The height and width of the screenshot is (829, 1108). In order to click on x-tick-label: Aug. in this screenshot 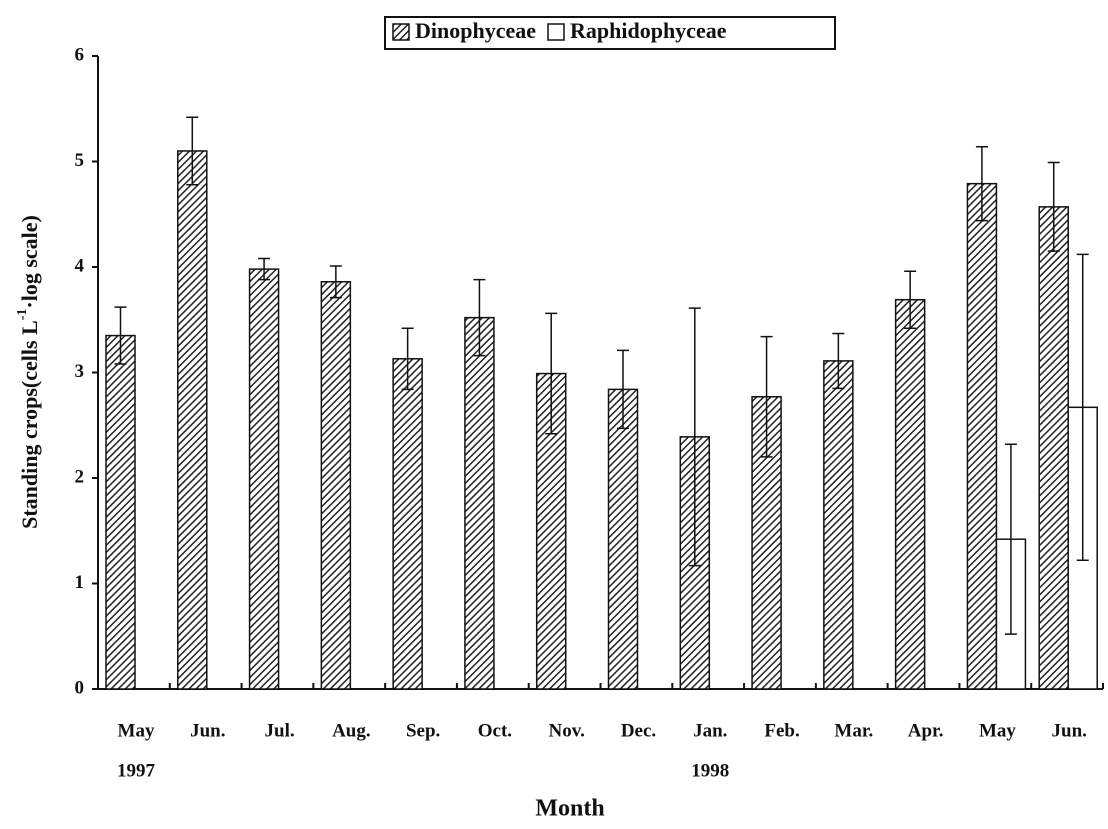, I will do `click(351, 730)`.